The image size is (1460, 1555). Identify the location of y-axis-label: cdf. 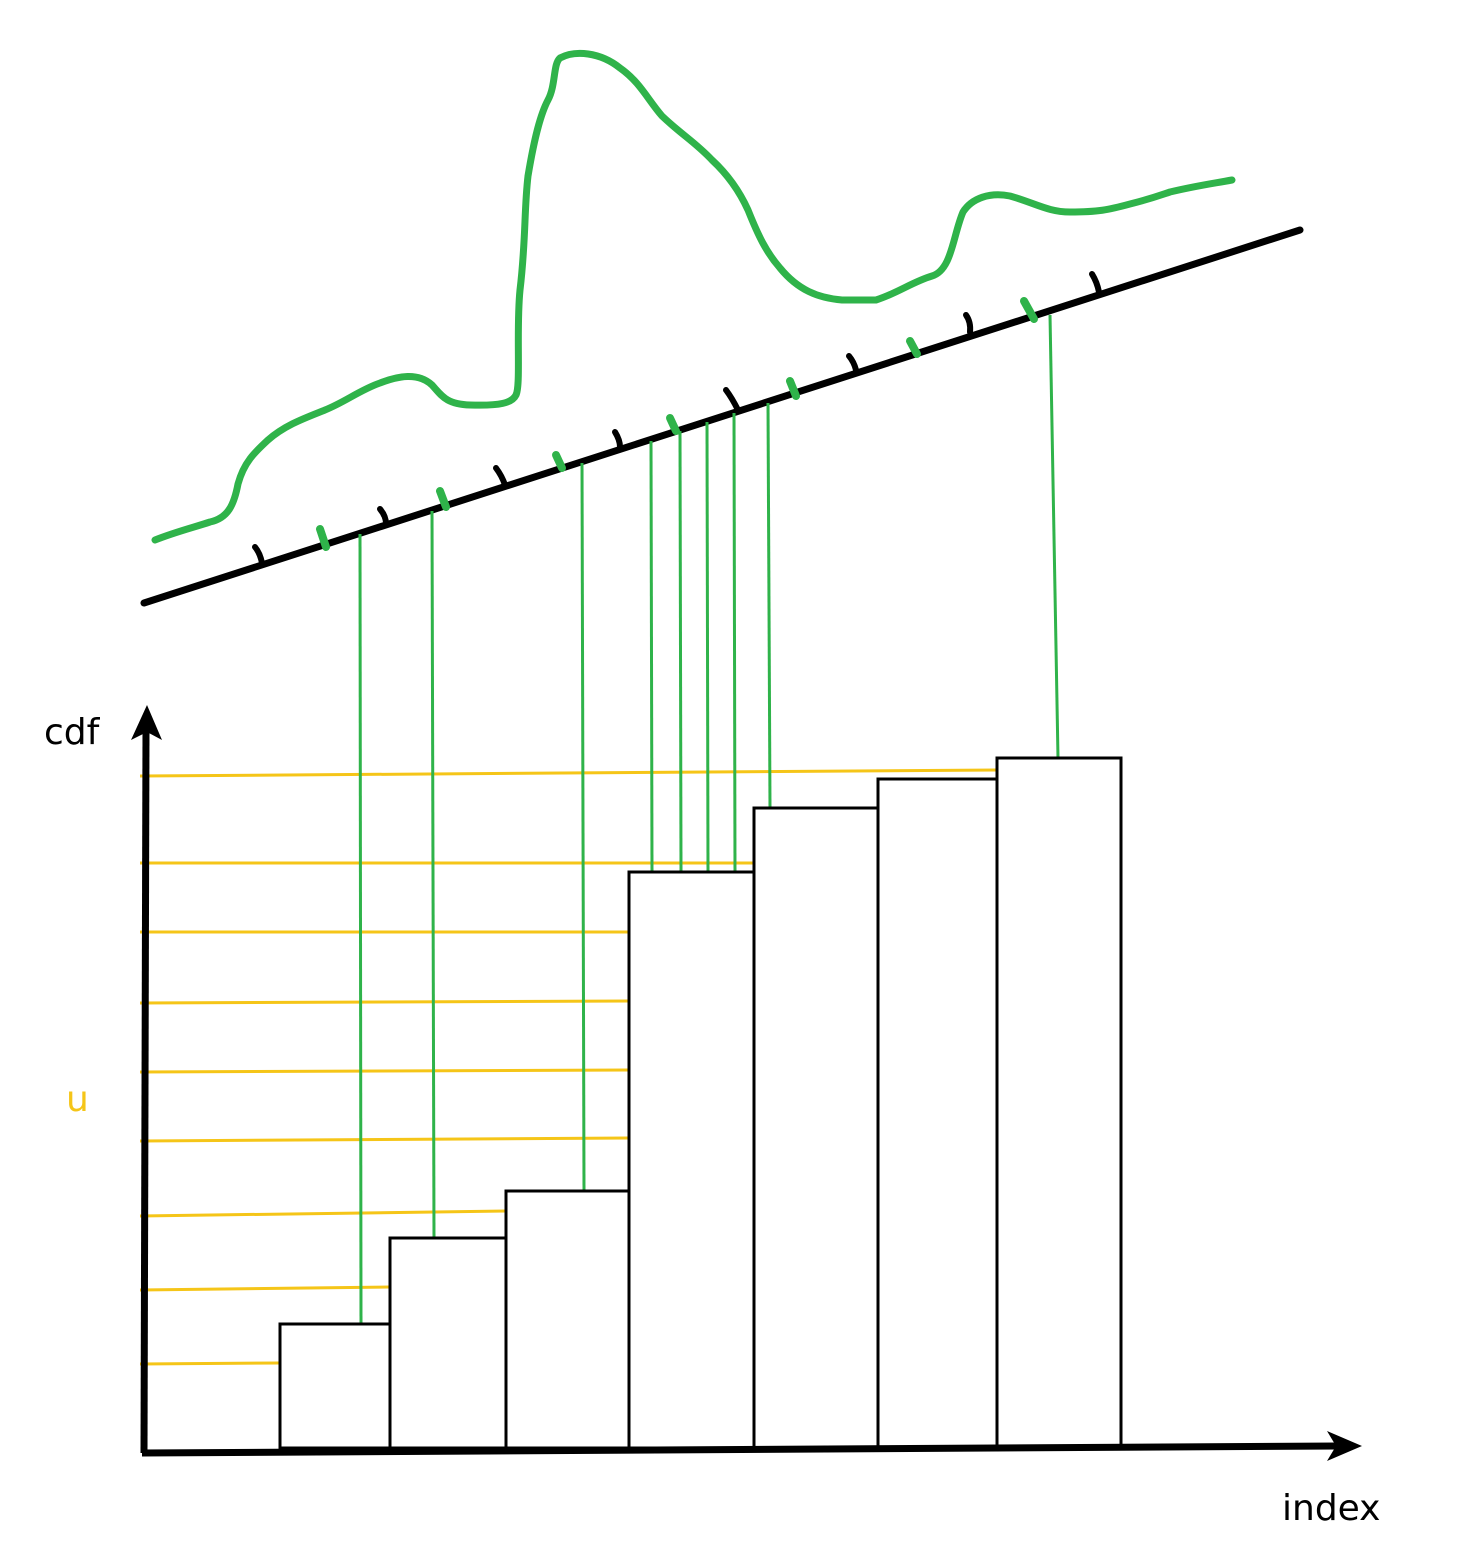
(72, 732).